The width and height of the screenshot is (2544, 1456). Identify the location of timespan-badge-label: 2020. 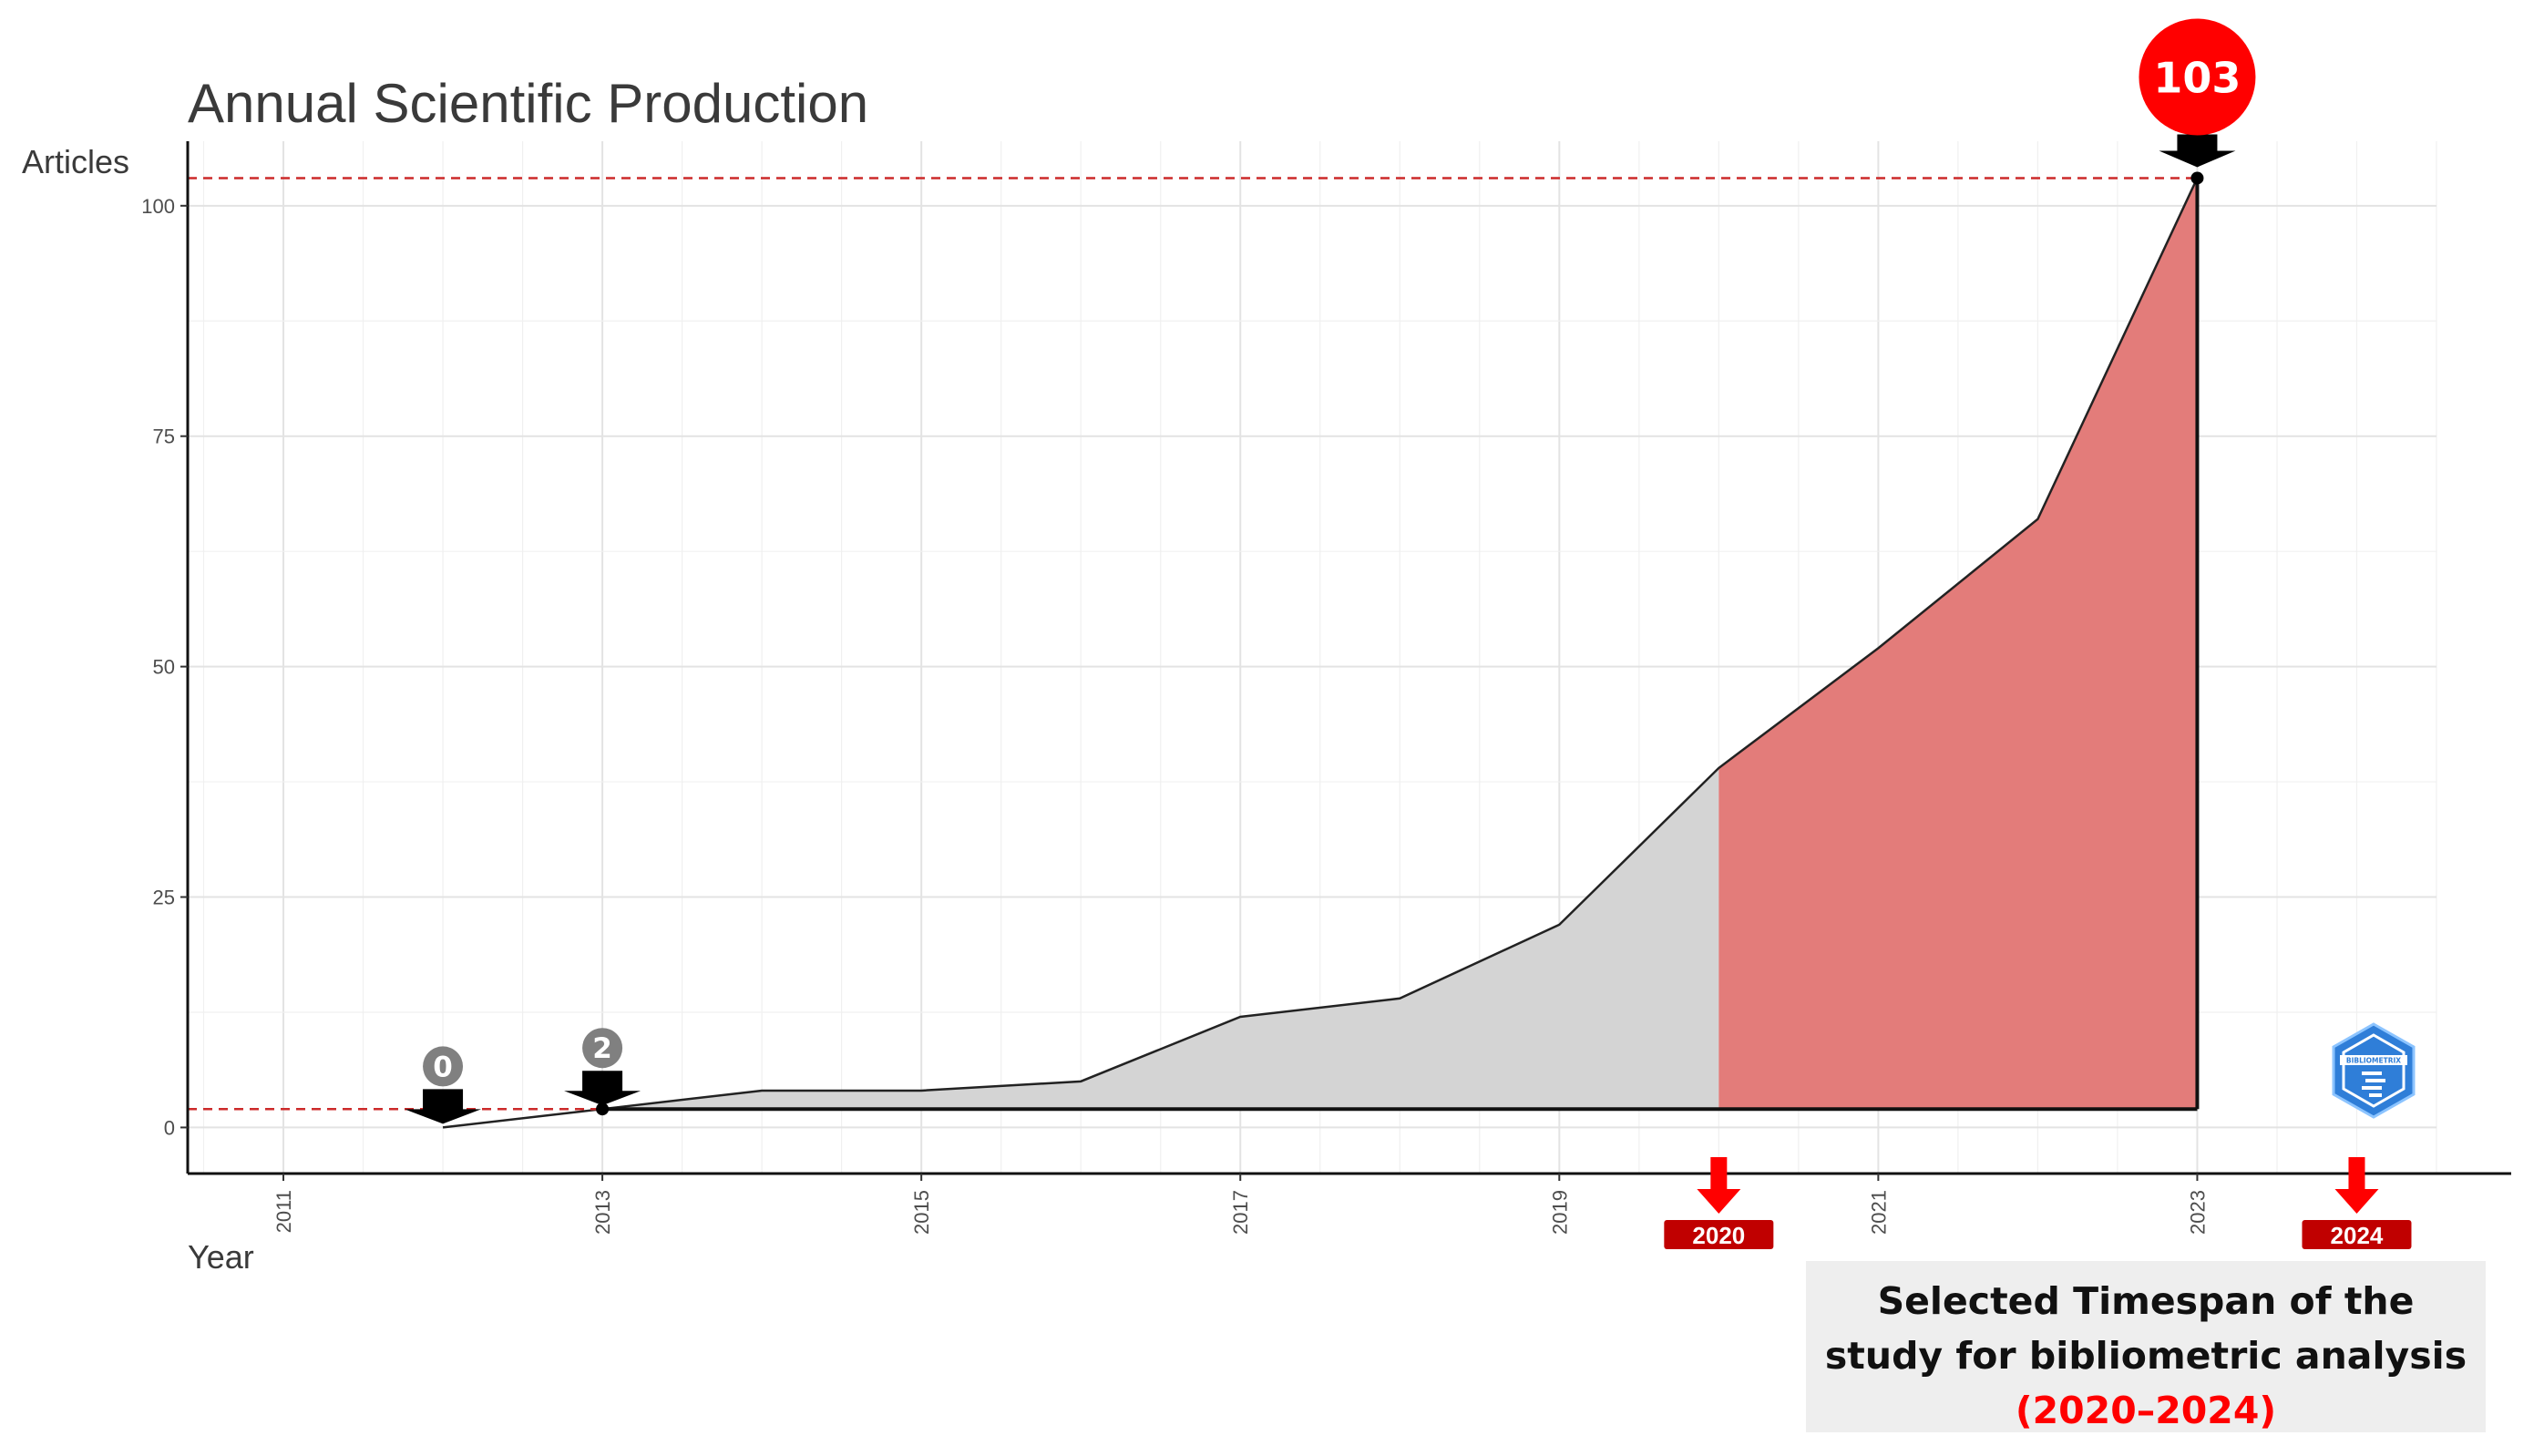
(1719, 1235).